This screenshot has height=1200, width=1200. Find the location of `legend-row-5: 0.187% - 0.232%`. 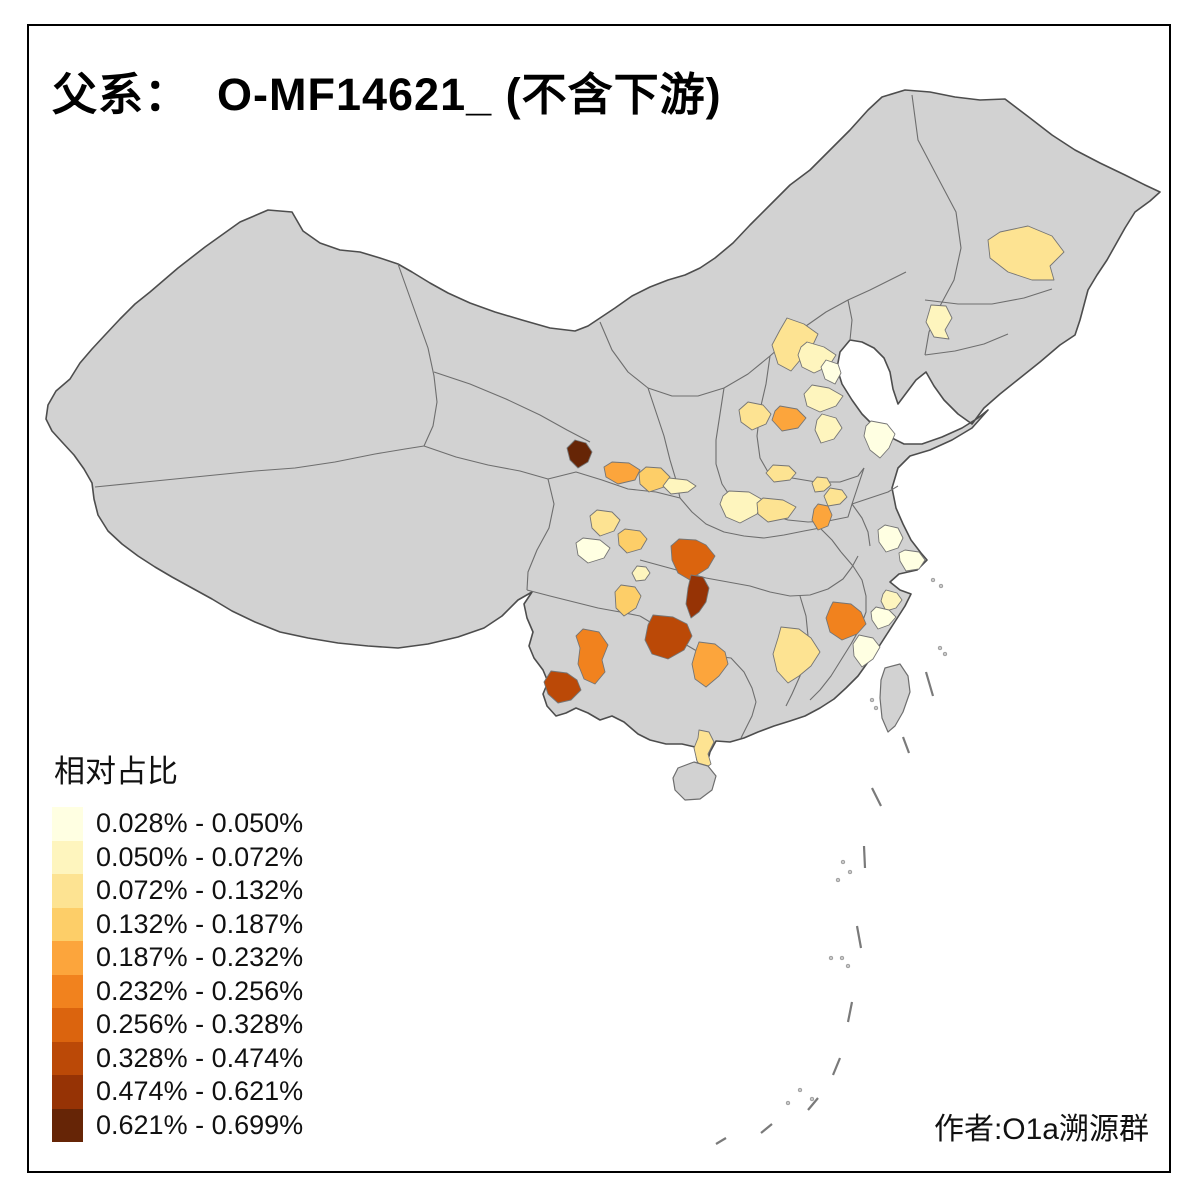

legend-row-5: 0.187% - 0.232% is located at coordinates (177, 958).